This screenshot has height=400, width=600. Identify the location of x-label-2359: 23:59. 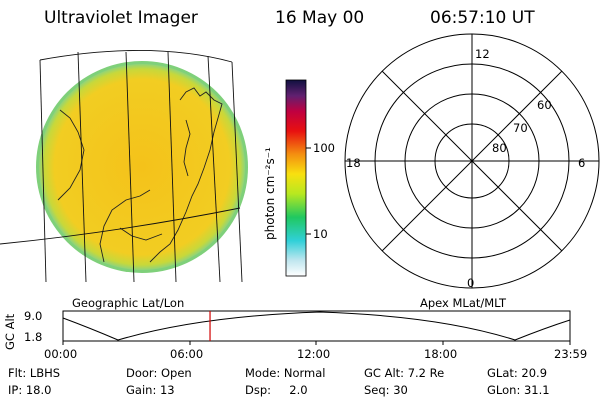
(571, 354).